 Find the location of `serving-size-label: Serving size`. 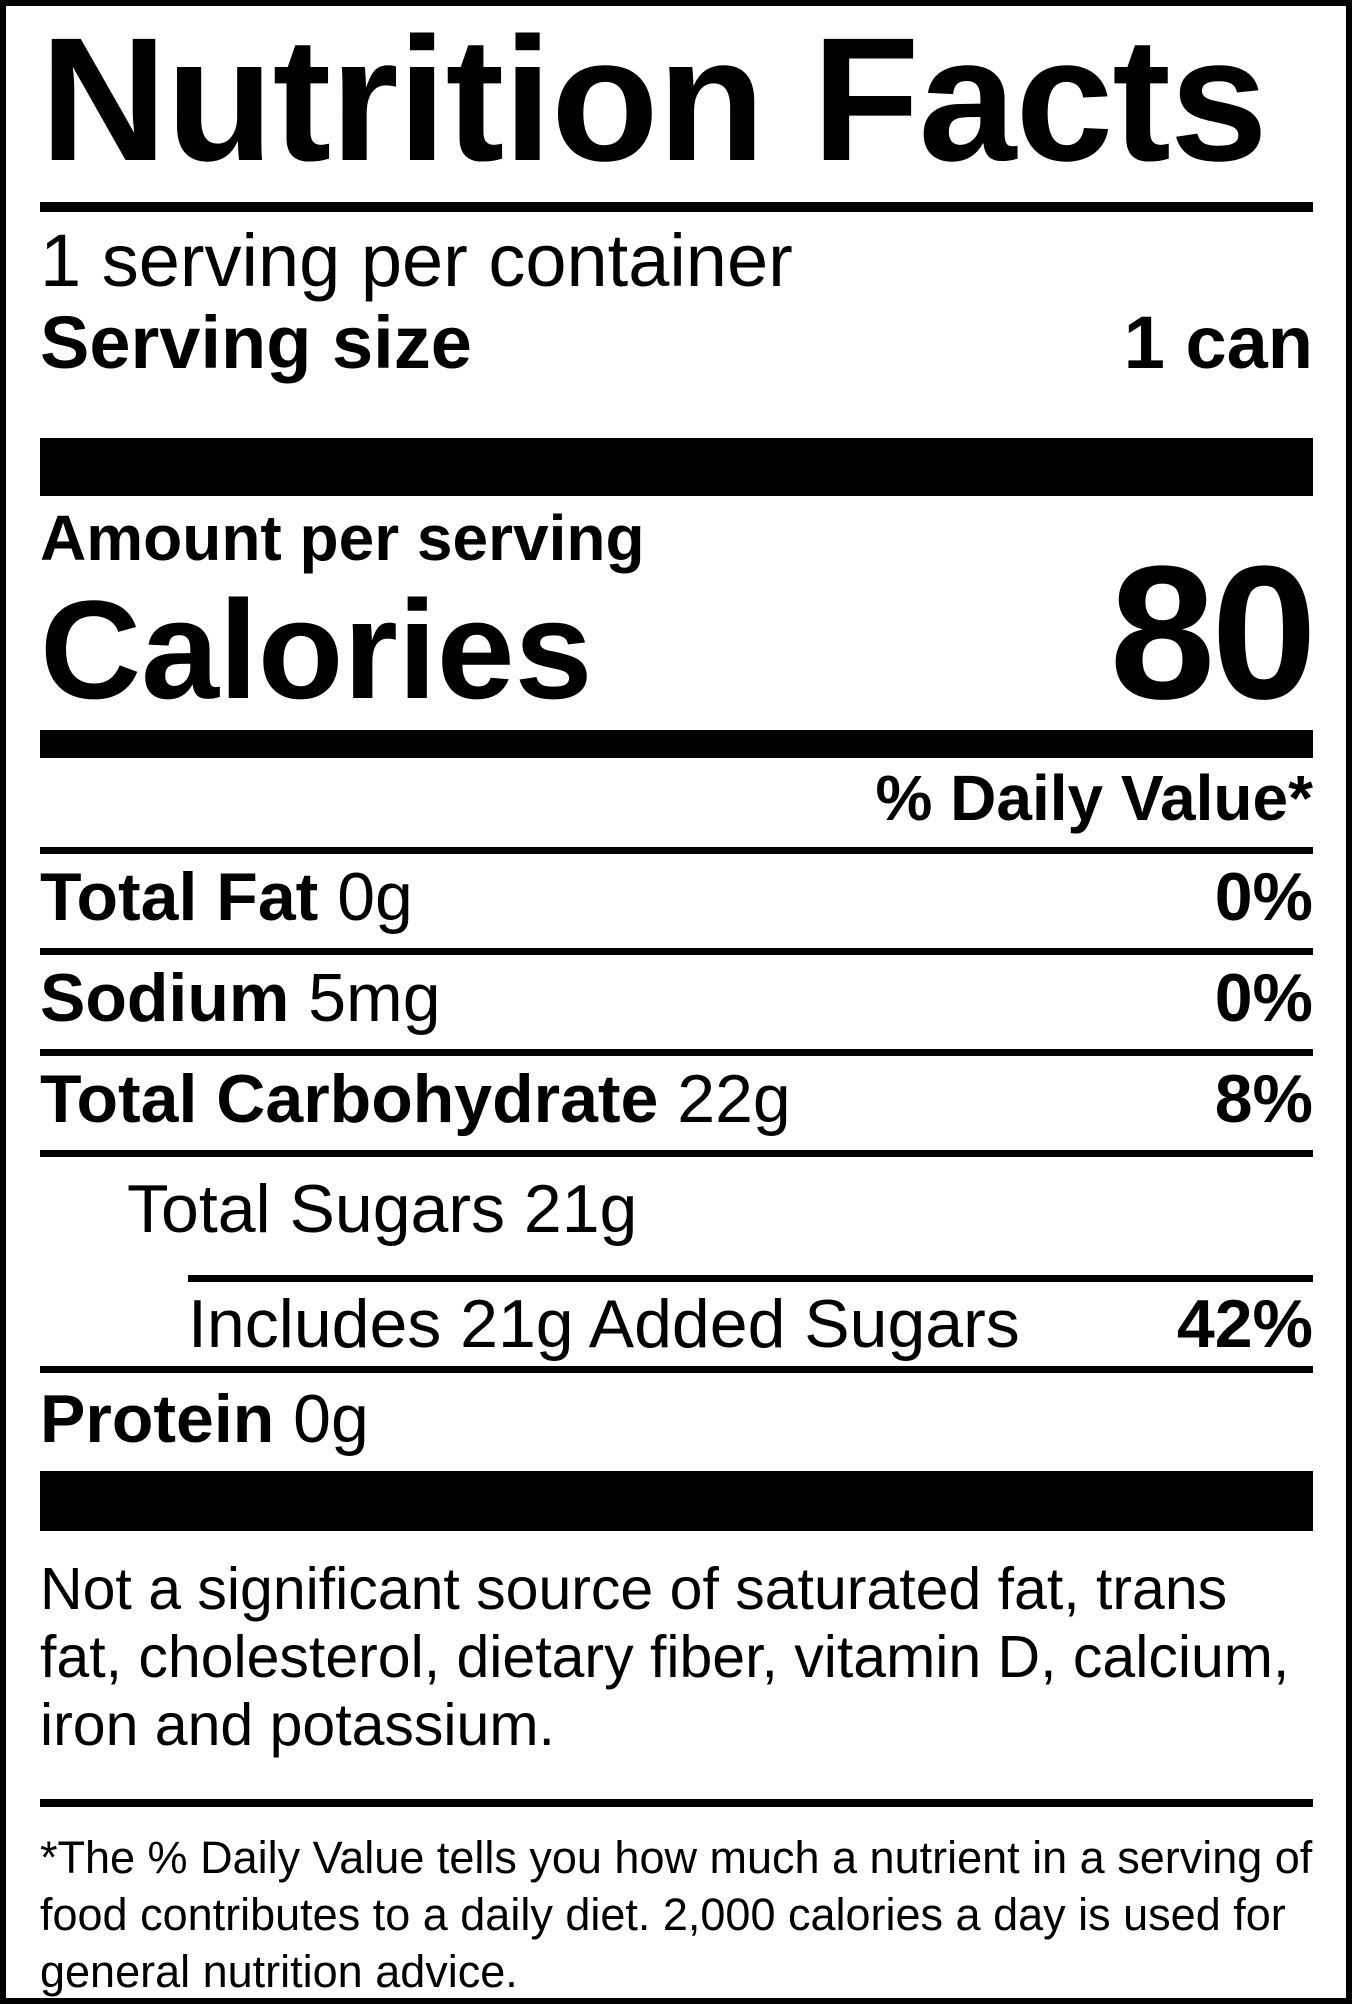

serving-size-label: Serving size is located at coordinates (256, 342).